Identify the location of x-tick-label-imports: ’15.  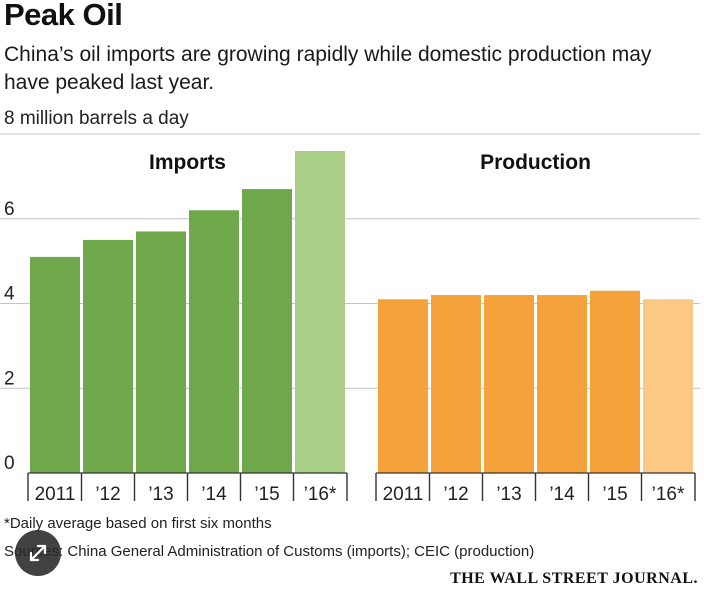
(266, 494).